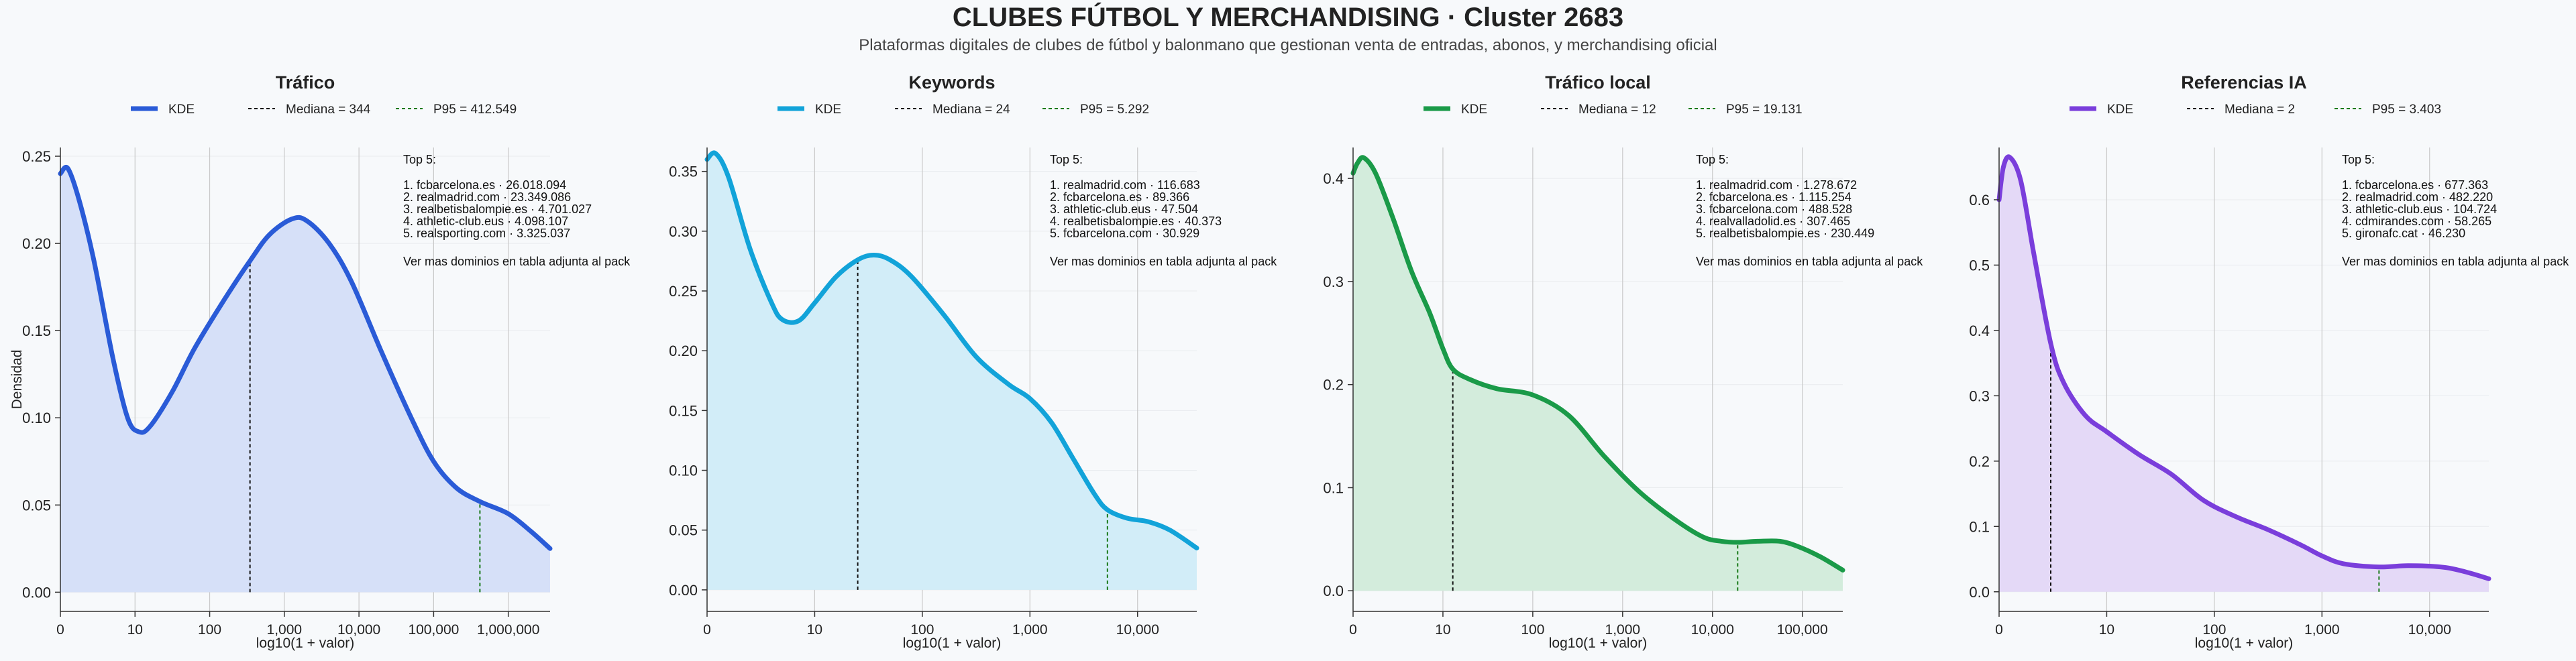 This screenshot has width=2576, height=661. Describe the element at coordinates (1114, 110) in the screenshot. I see `legend-p95-label: P95 = 5.292` at that location.